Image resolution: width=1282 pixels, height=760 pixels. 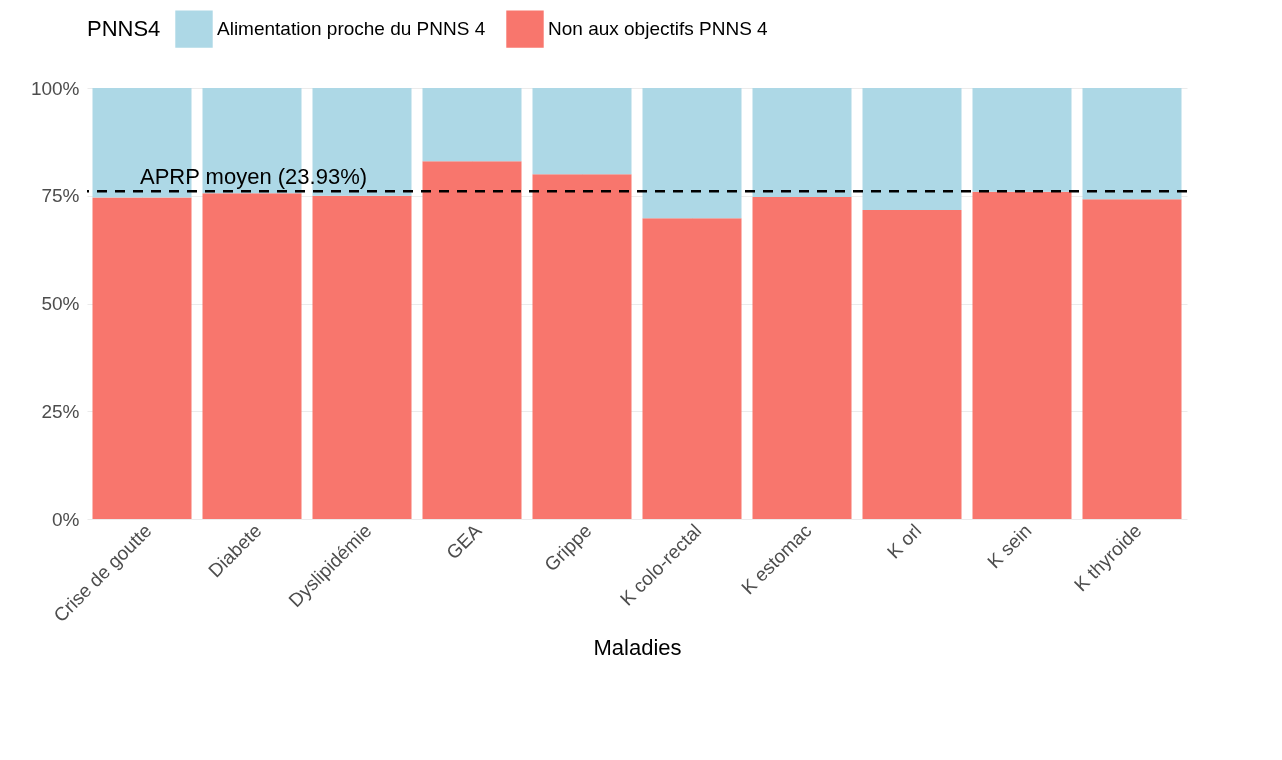 What do you see at coordinates (60, 303) in the screenshot?
I see `y-tick-label: 50%` at bounding box center [60, 303].